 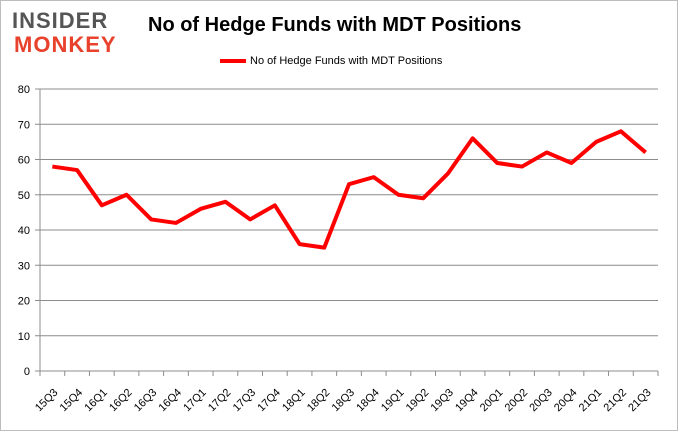 I want to click on x-tick-label: 17Q2, so click(x=220, y=401).